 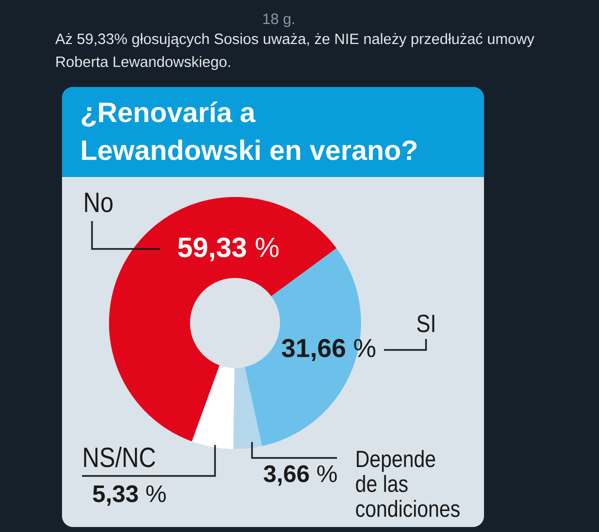 What do you see at coordinates (129, 495) in the screenshot?
I see `data-label: 5,33 %` at bounding box center [129, 495].